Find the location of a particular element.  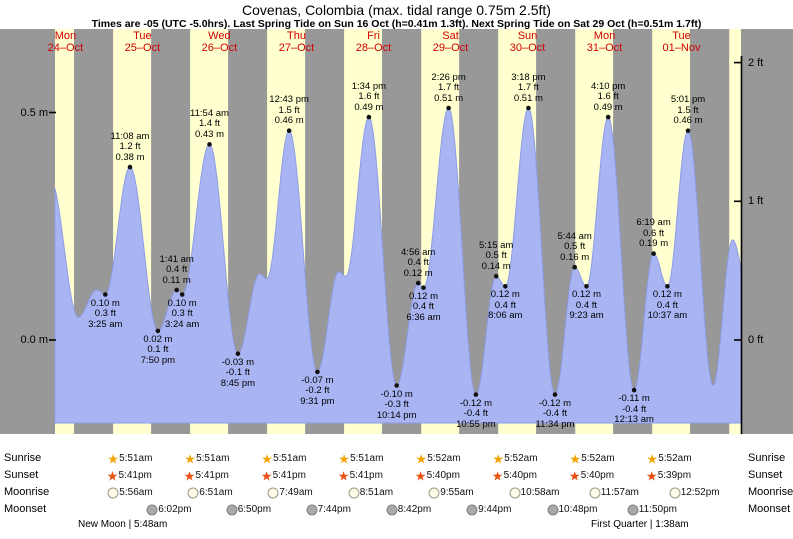

moonrise-time: 8:51am is located at coordinates (376, 492).